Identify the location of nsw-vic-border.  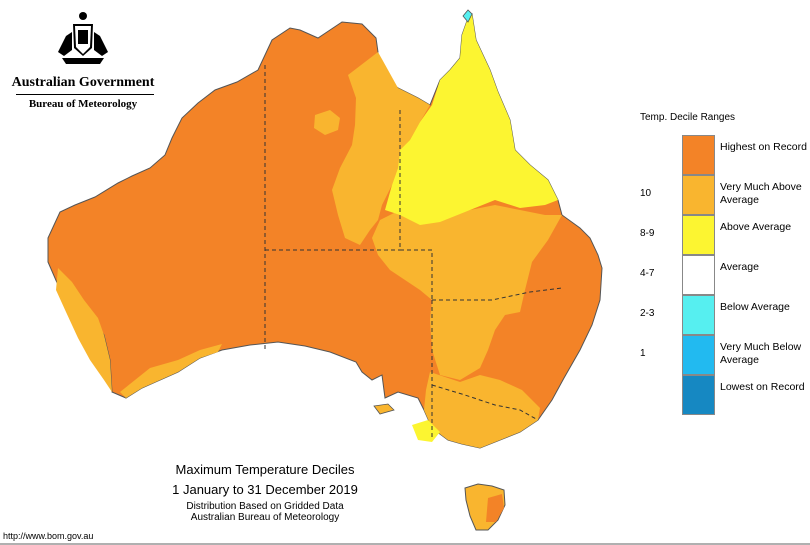
(485, 402).